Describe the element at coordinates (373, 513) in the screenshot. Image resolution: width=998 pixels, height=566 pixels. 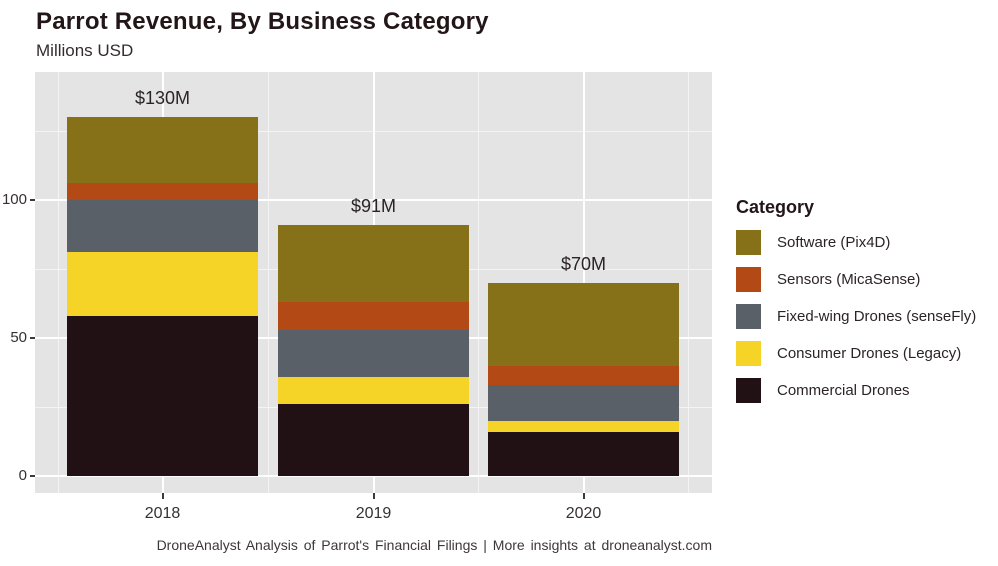
I see `x-tick-label: 2019` at that location.